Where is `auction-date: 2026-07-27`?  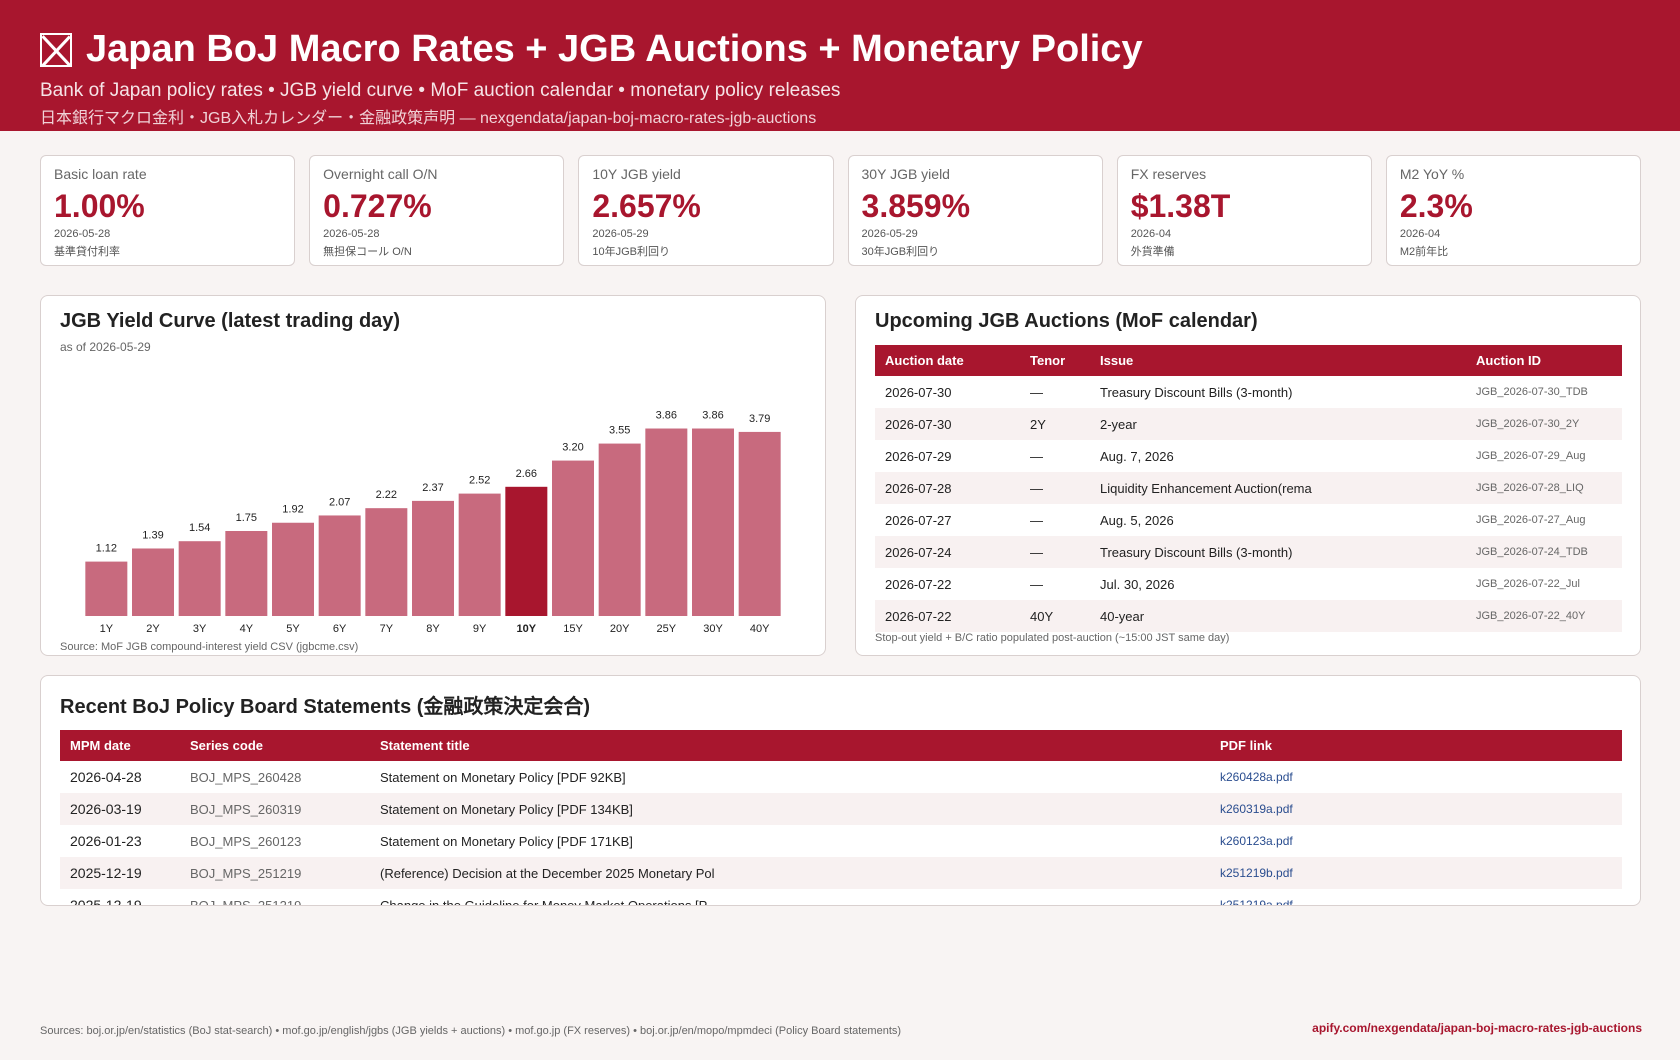 auction-date: 2026-07-27 is located at coordinates (918, 520).